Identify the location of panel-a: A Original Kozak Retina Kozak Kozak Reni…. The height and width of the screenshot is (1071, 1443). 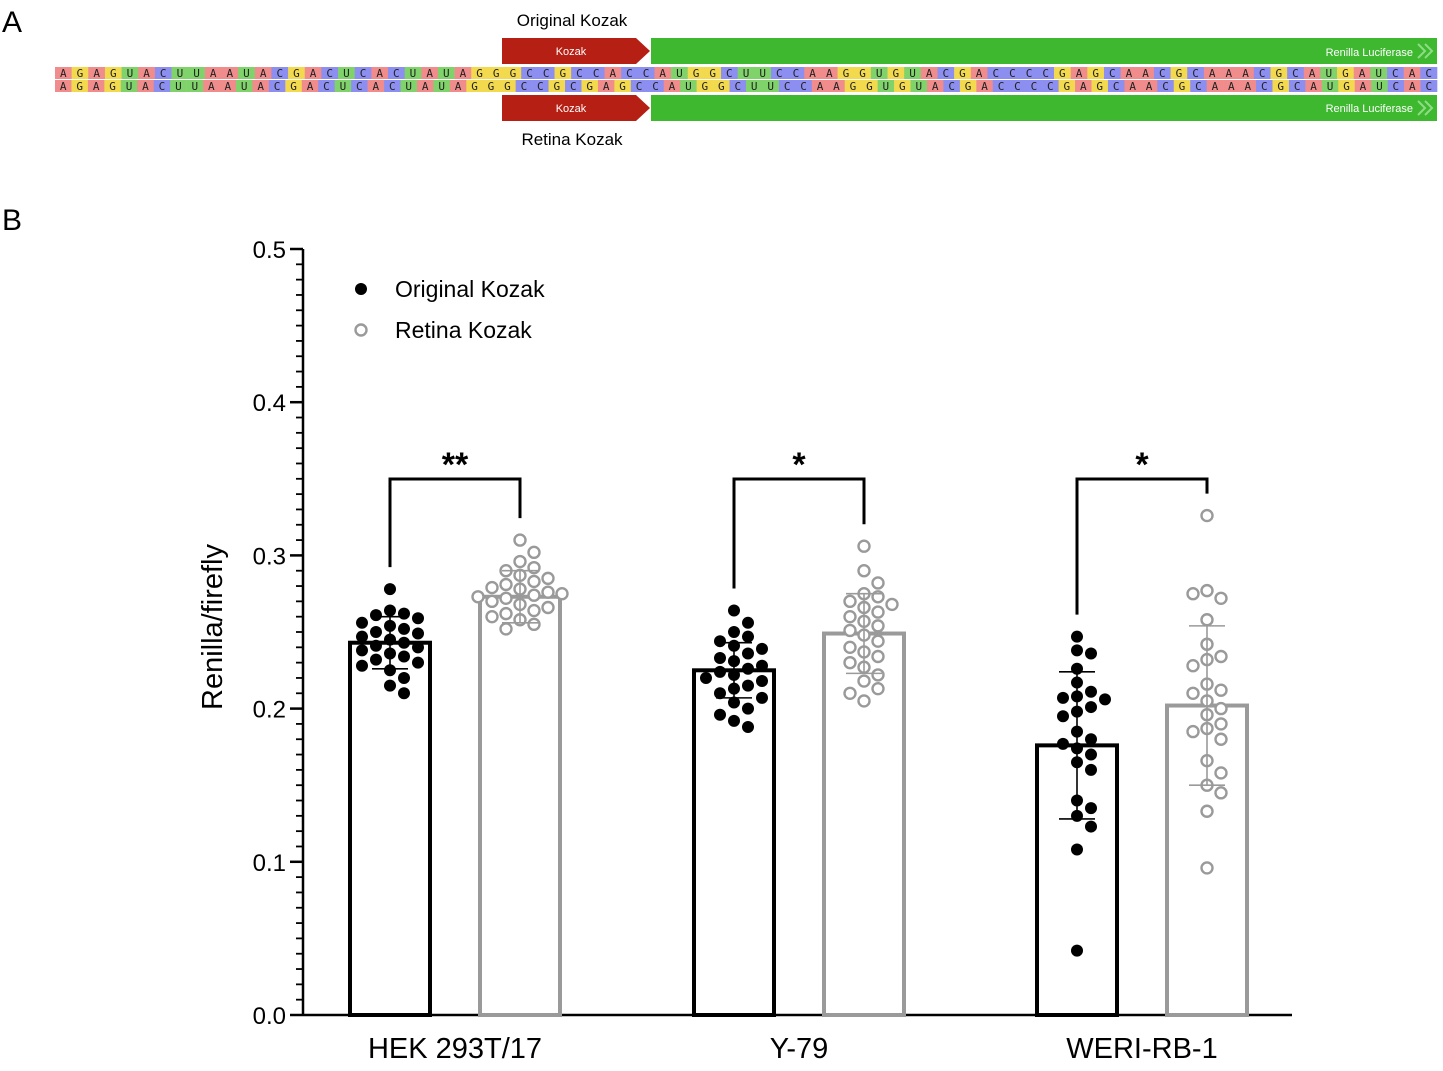
(720, 77).